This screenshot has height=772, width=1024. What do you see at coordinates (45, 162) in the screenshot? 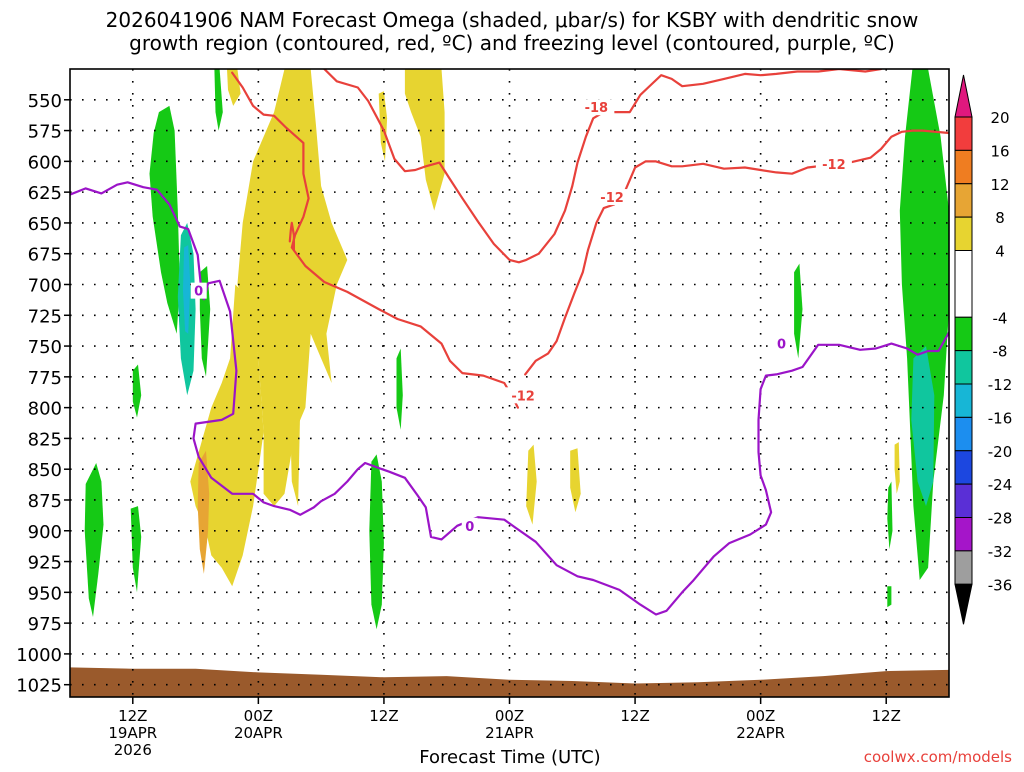
I see `y-tick-label-600: 600` at bounding box center [45, 162].